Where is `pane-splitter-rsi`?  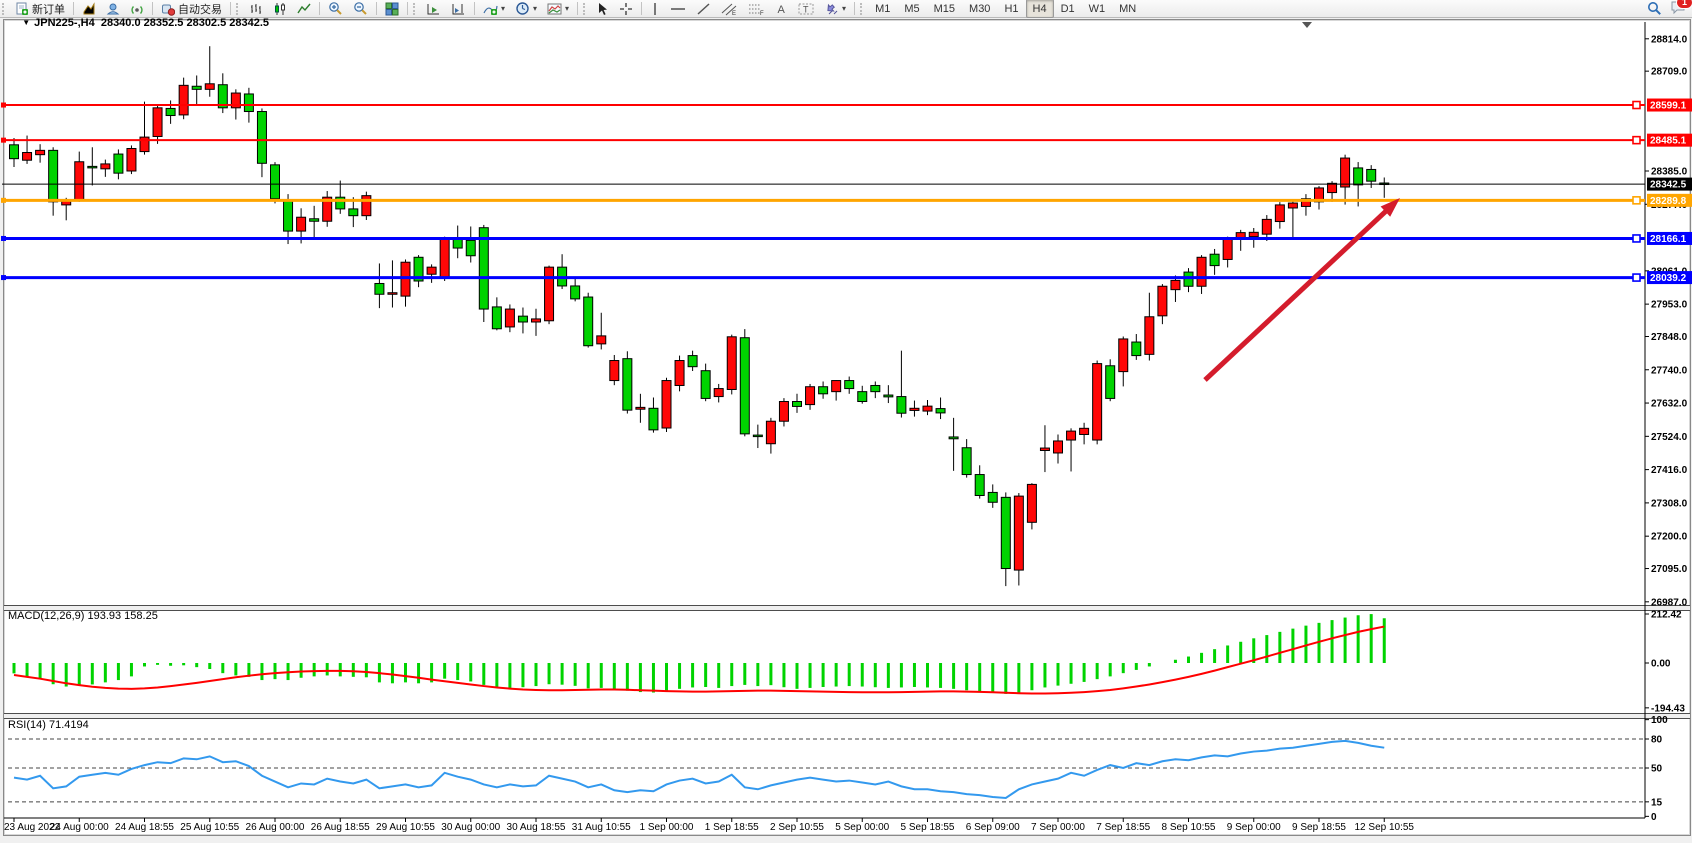 pane-splitter-rsi is located at coordinates (847, 716).